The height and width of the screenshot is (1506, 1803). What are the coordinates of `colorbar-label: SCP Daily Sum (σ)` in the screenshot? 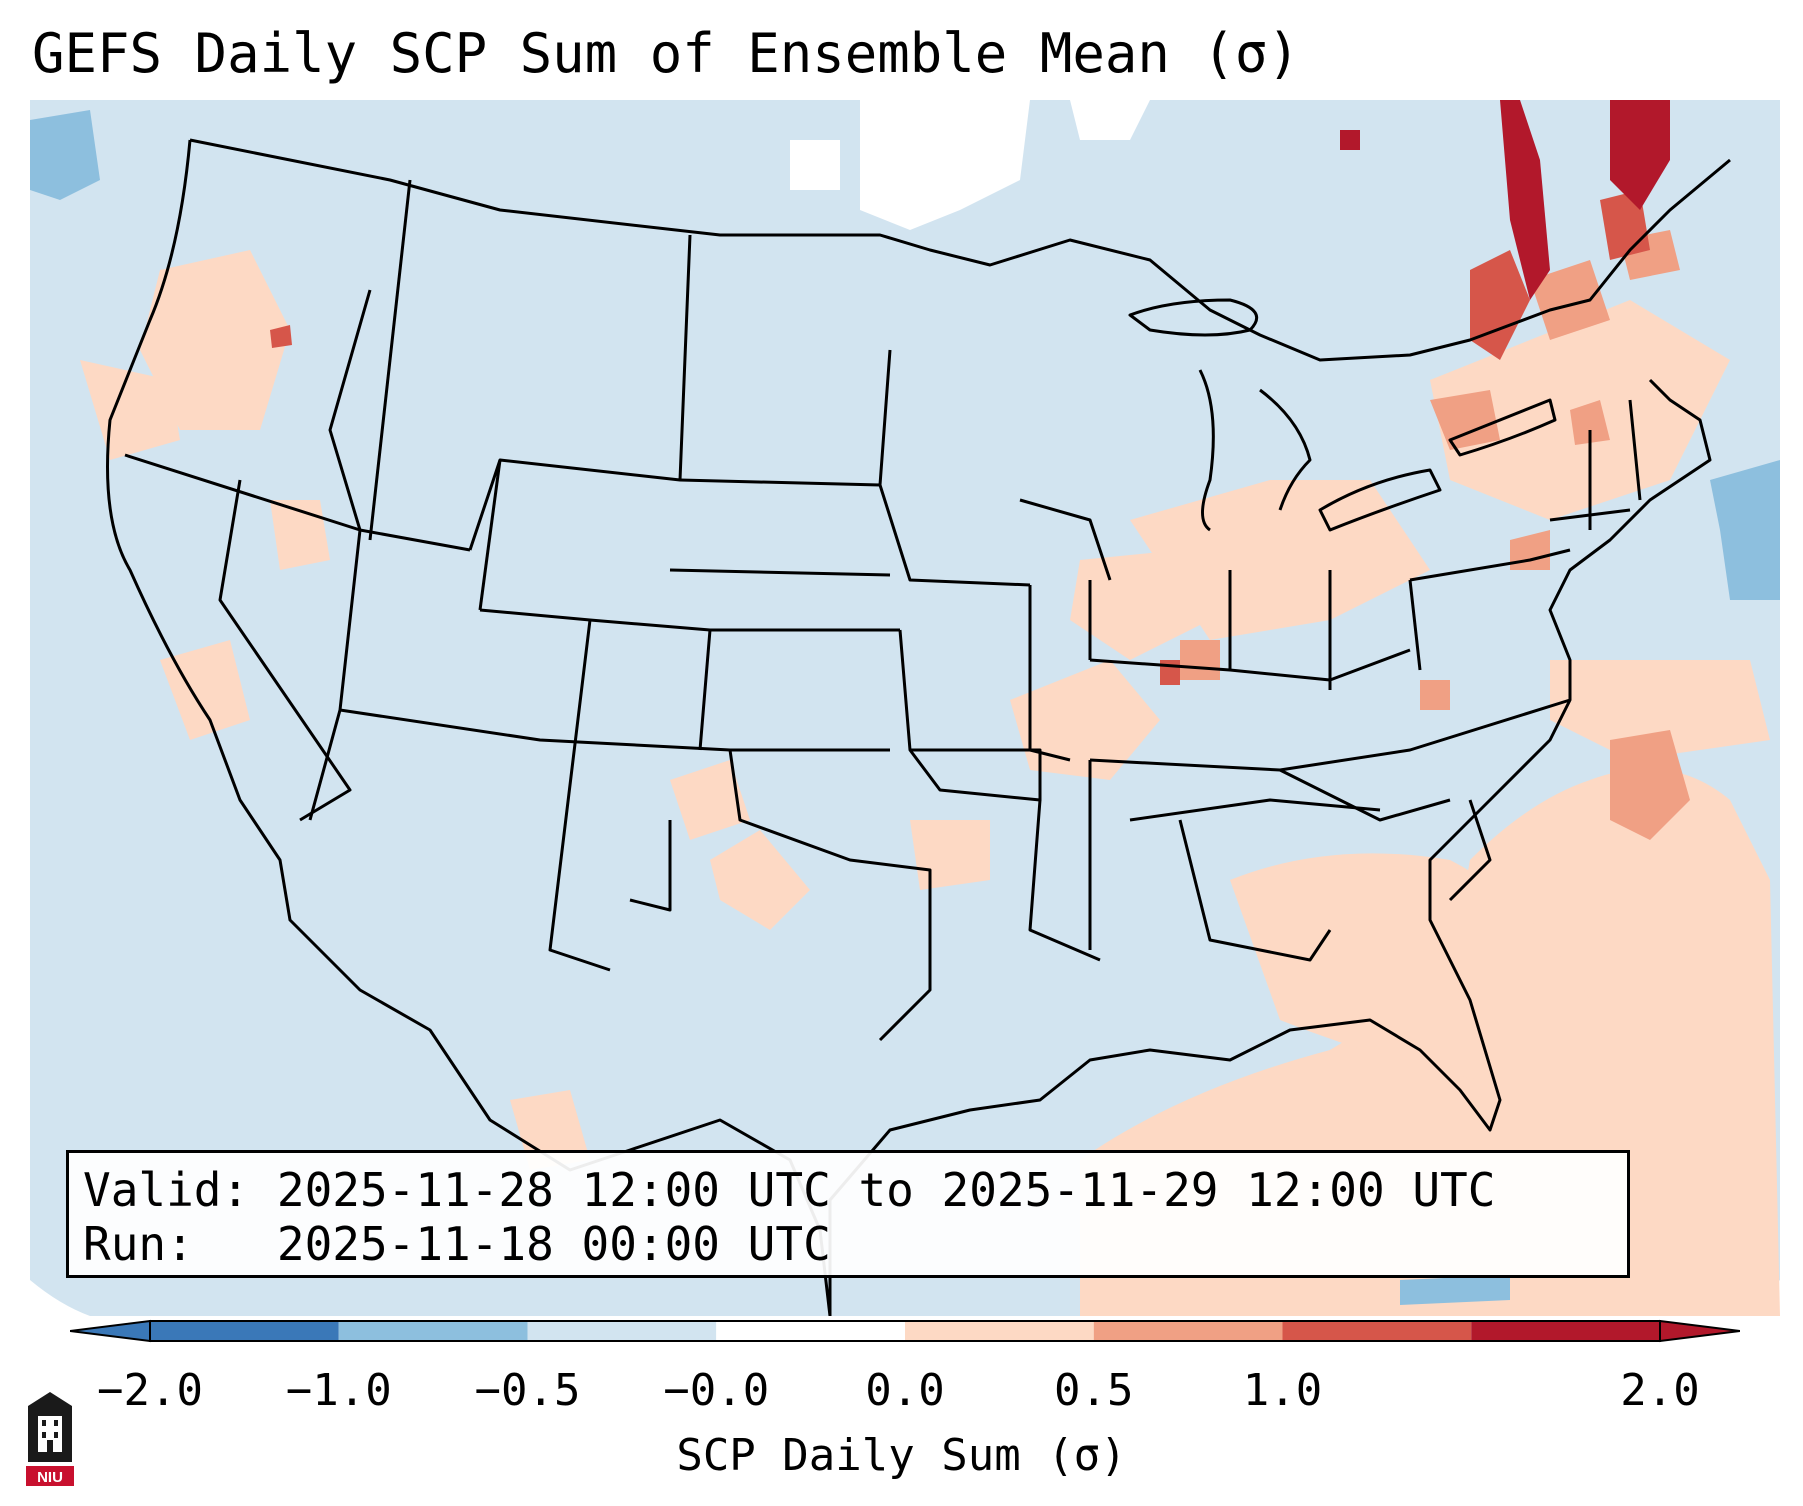 It's located at (901, 1455).